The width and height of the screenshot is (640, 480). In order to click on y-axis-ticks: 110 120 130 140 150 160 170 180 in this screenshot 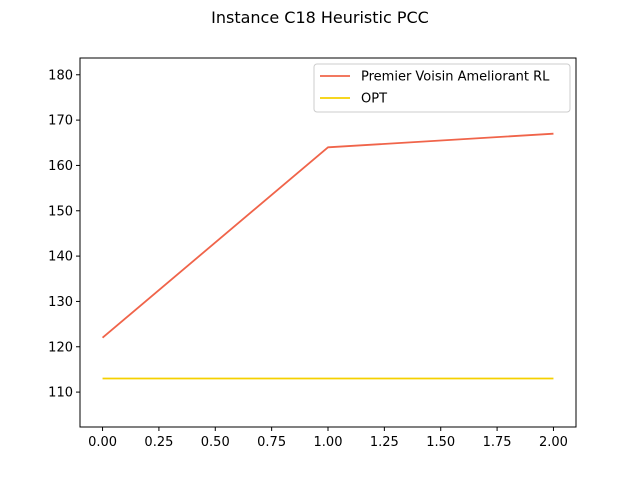, I will do `click(64, 234)`.